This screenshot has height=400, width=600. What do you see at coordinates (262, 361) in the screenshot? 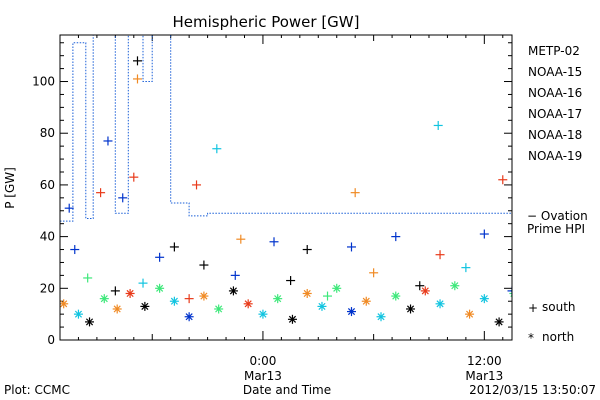
I see `x-tick-label-time: 0:00` at bounding box center [262, 361].